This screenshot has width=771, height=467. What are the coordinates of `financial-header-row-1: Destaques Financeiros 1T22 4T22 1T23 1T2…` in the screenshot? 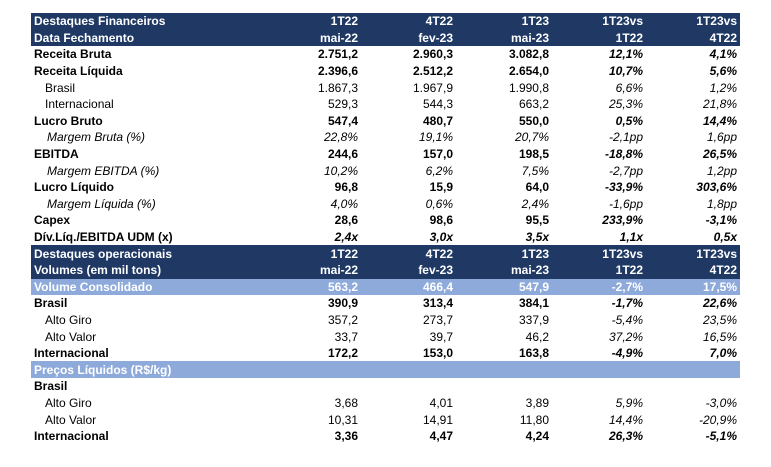 It's located at (385, 21).